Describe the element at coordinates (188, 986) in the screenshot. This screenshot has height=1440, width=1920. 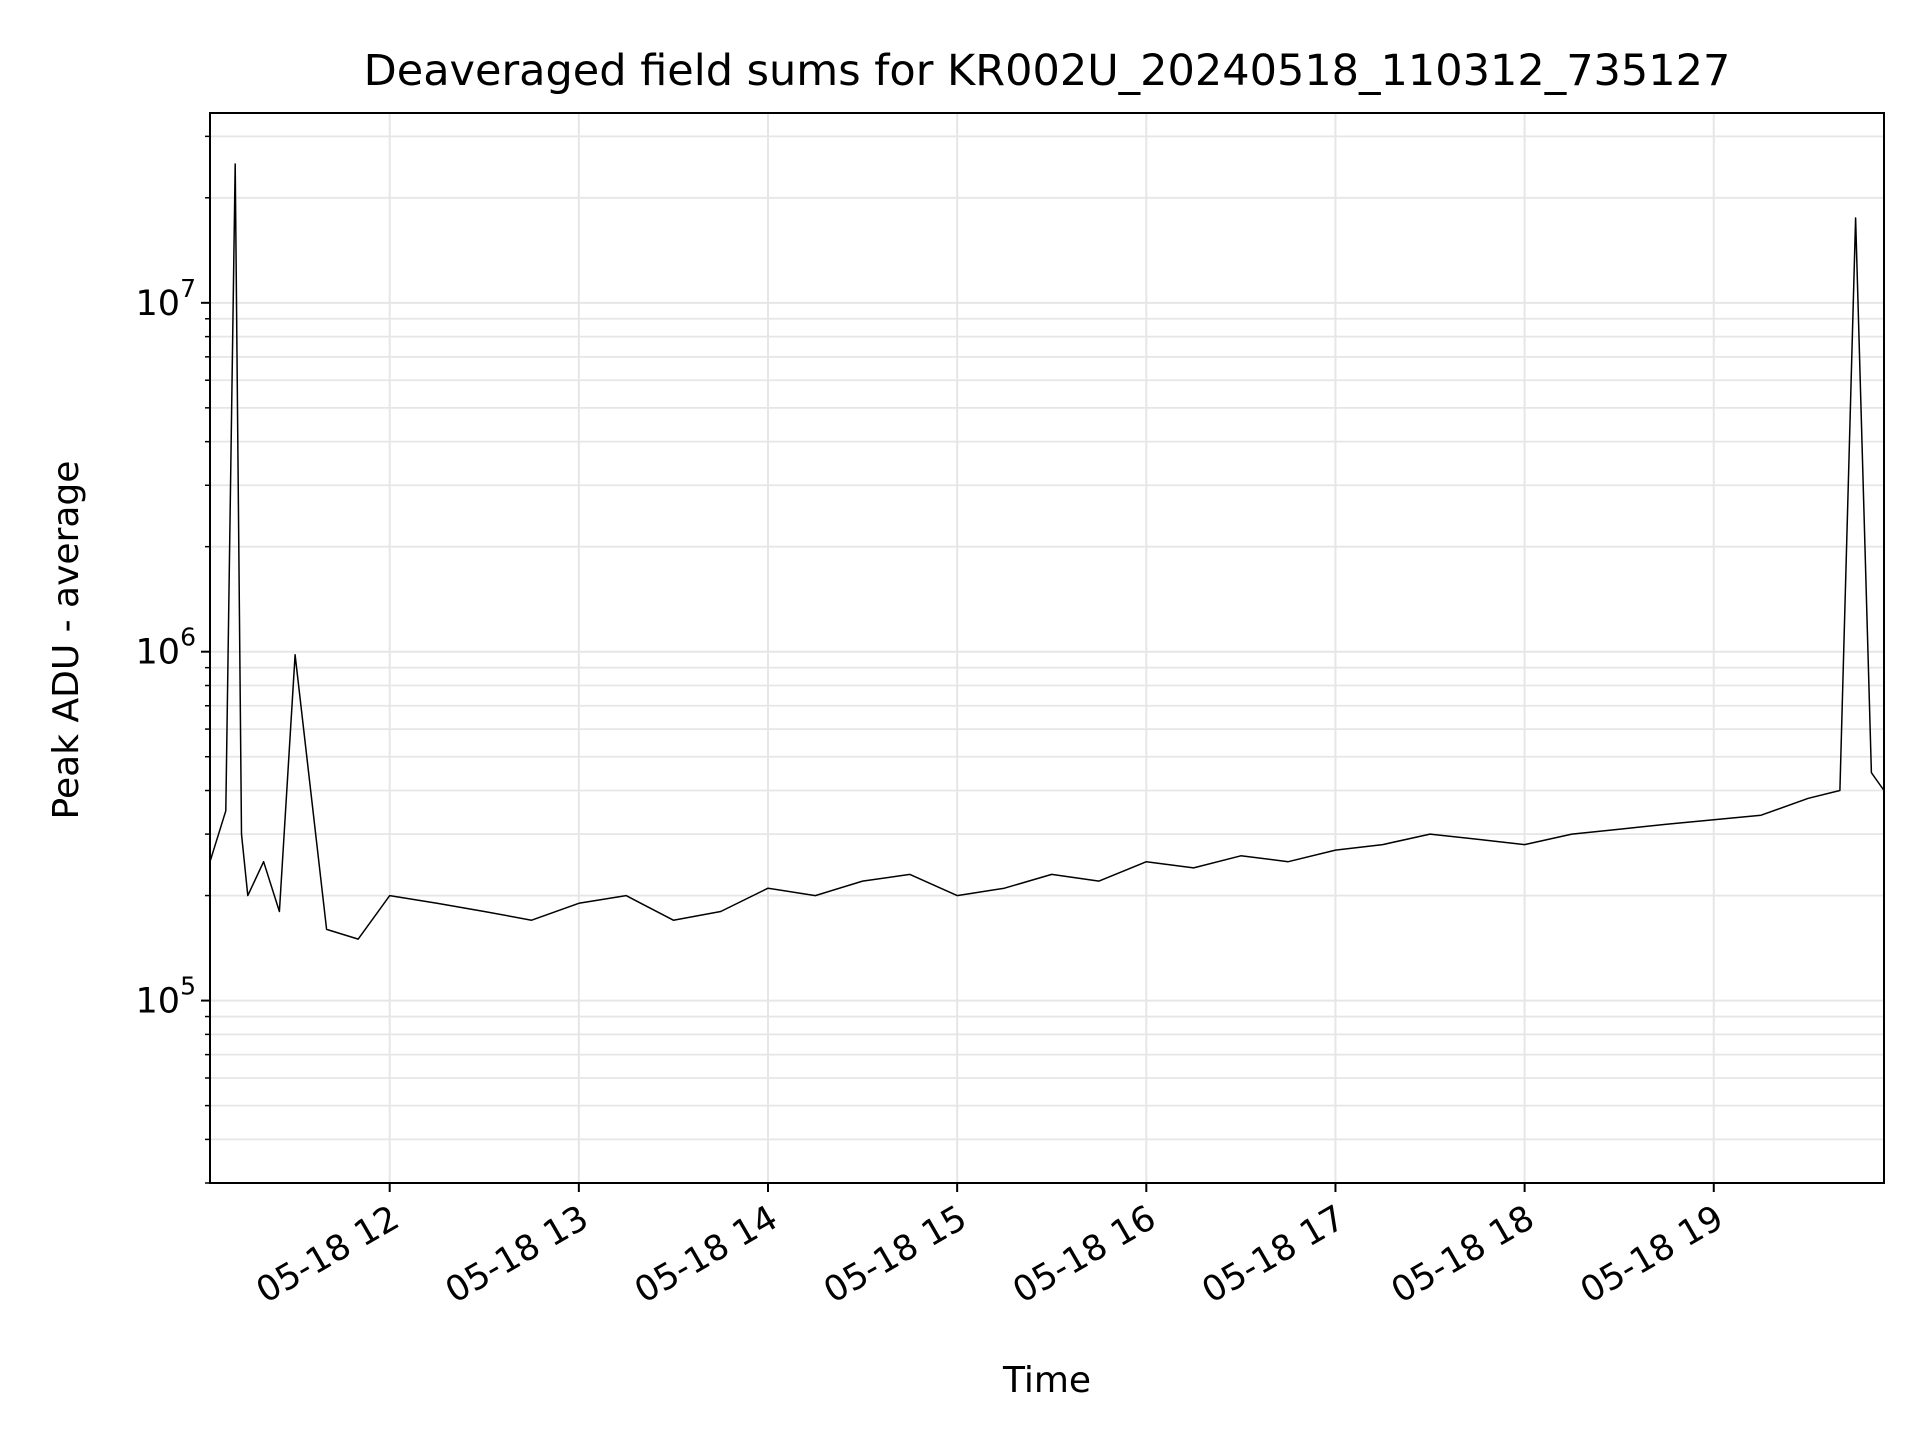
I see `y-tick-label-exponent: 5` at that location.